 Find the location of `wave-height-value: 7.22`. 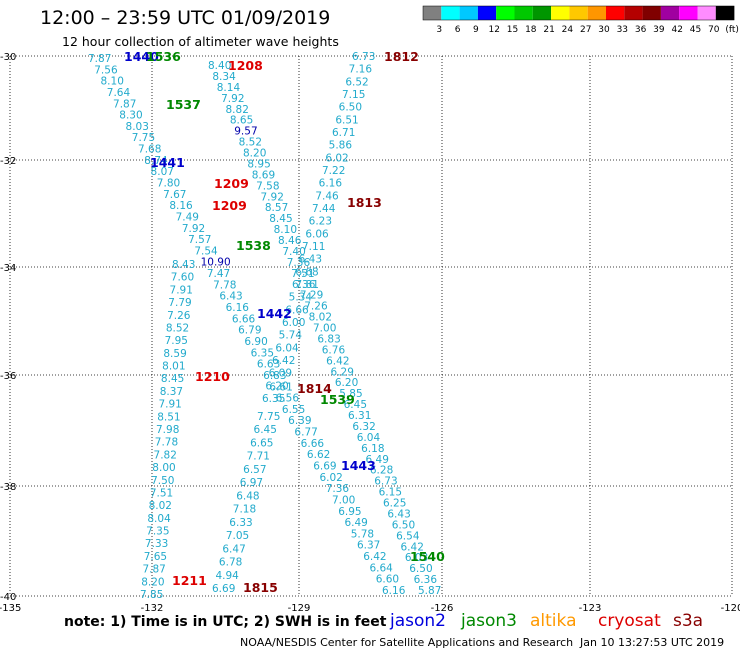

wave-height-value: 7.22 is located at coordinates (333, 171).